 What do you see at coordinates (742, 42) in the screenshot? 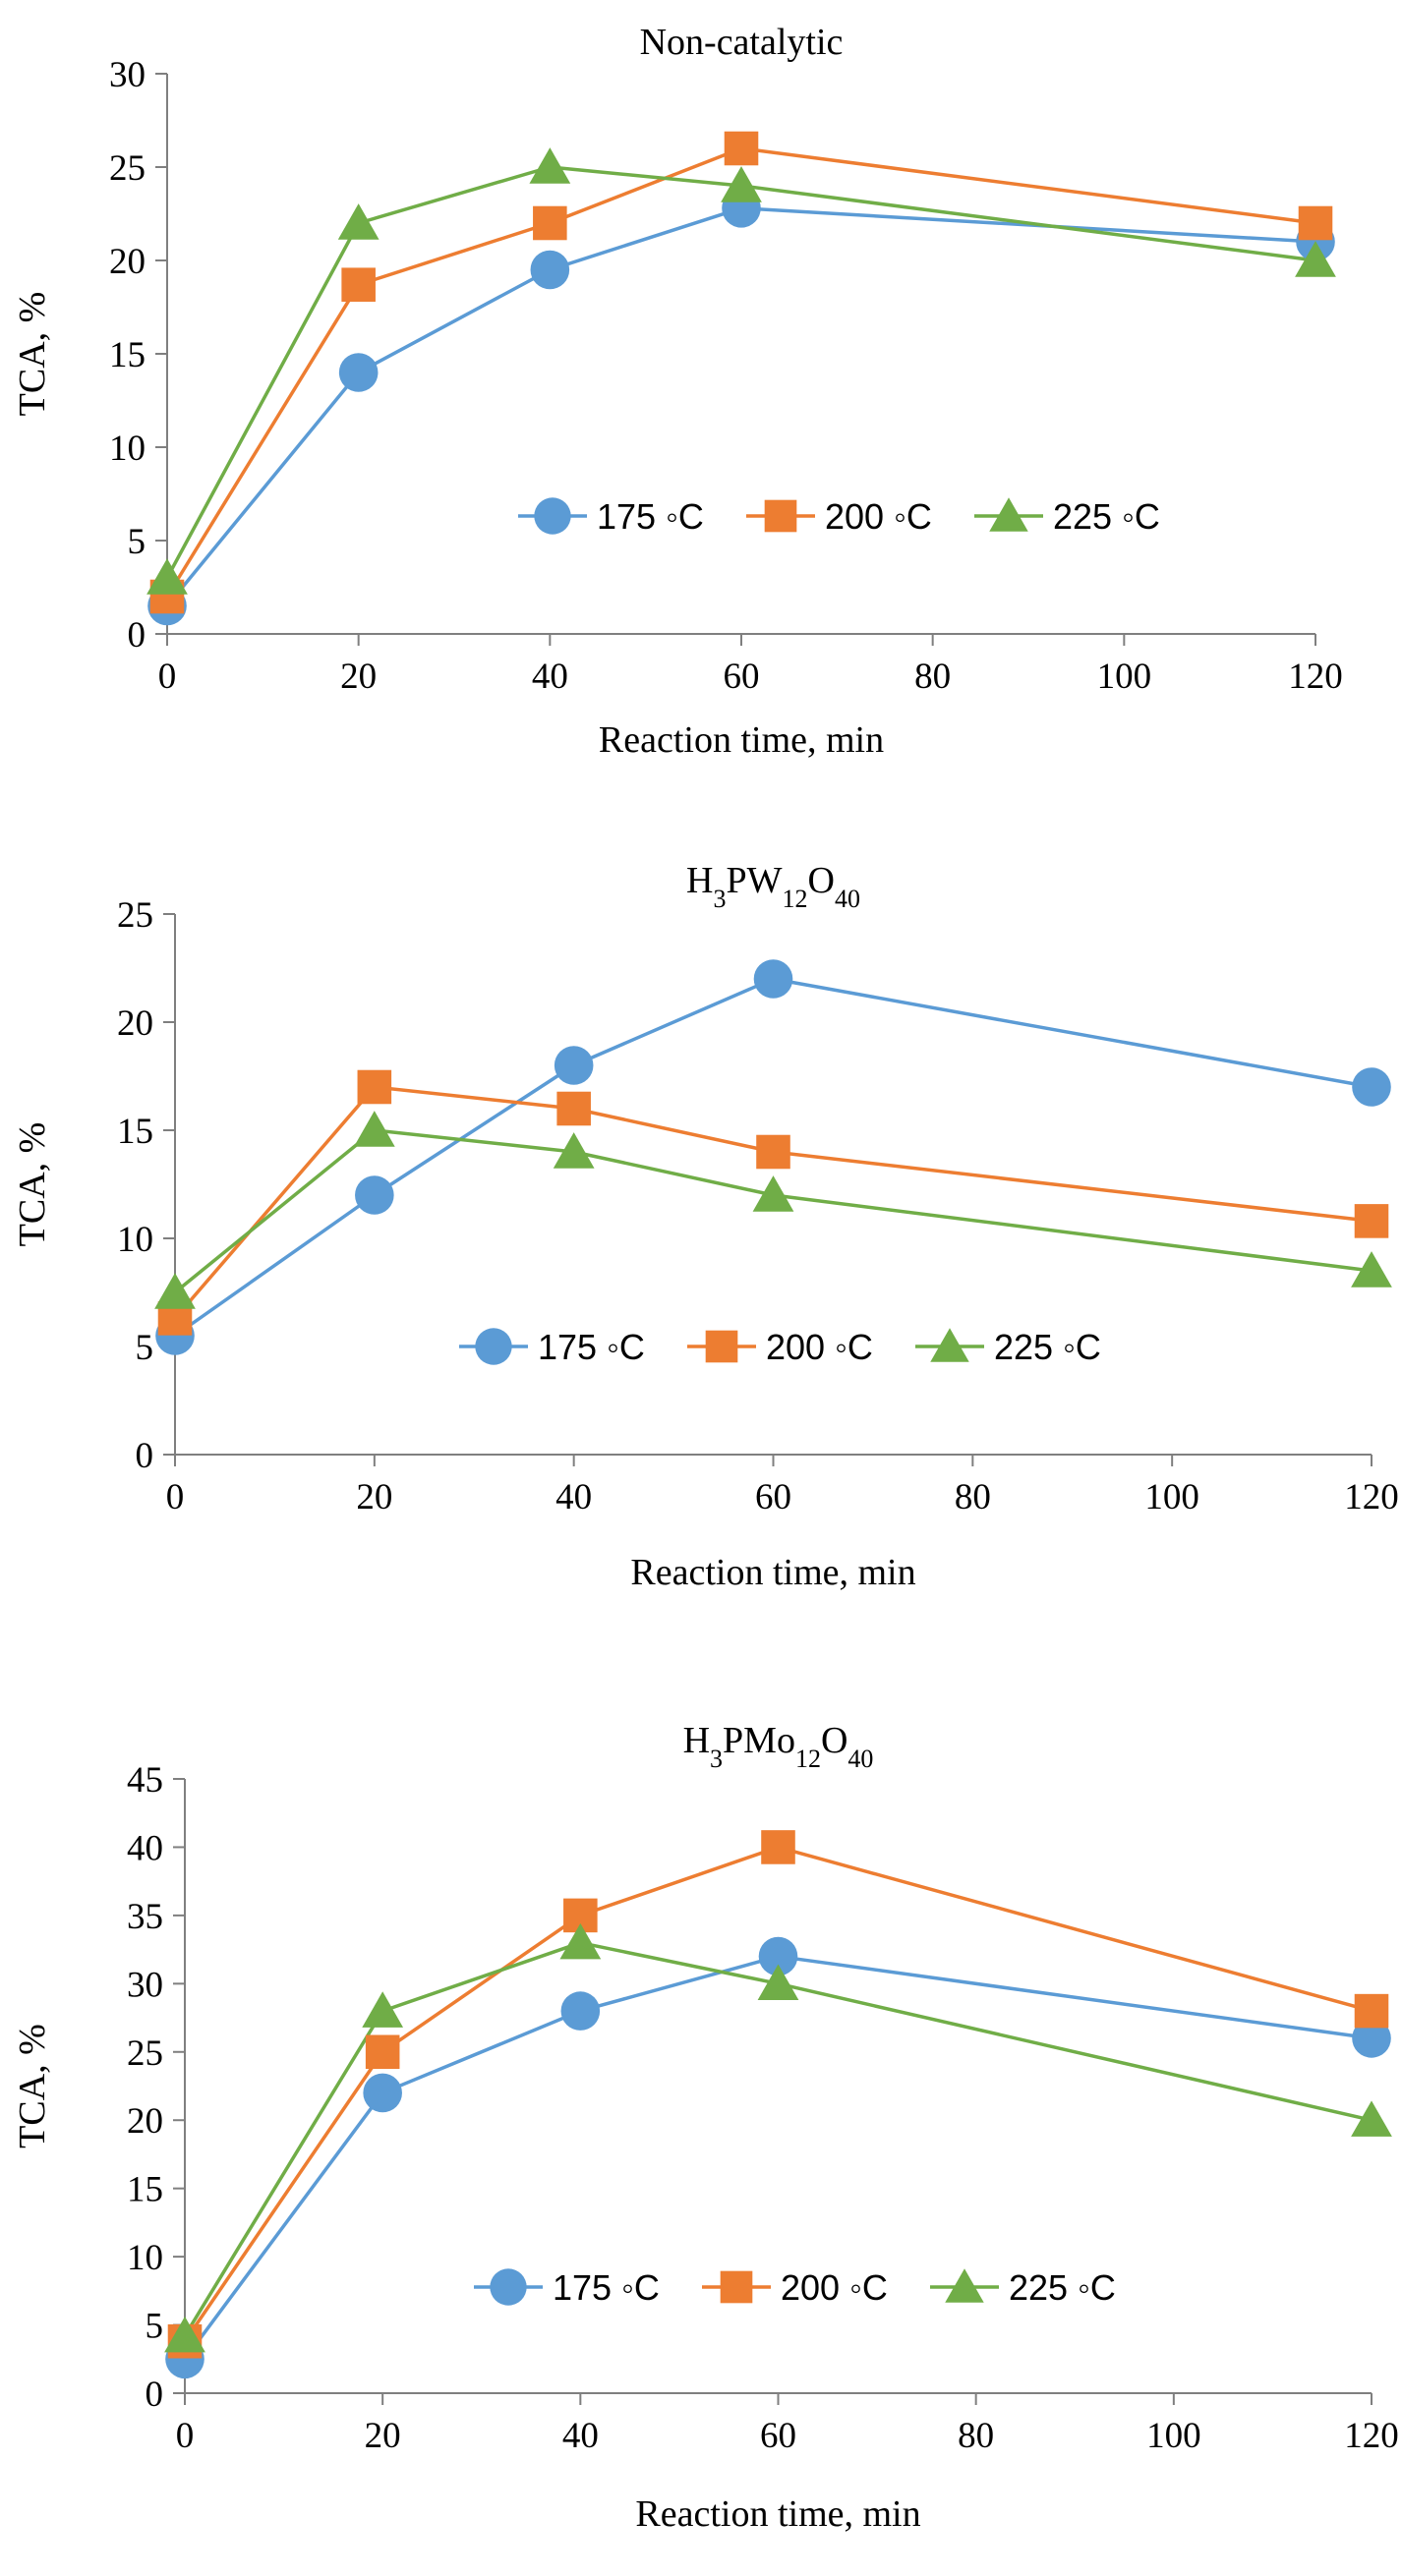
I see `chart-title: Non-catalytic` at bounding box center [742, 42].